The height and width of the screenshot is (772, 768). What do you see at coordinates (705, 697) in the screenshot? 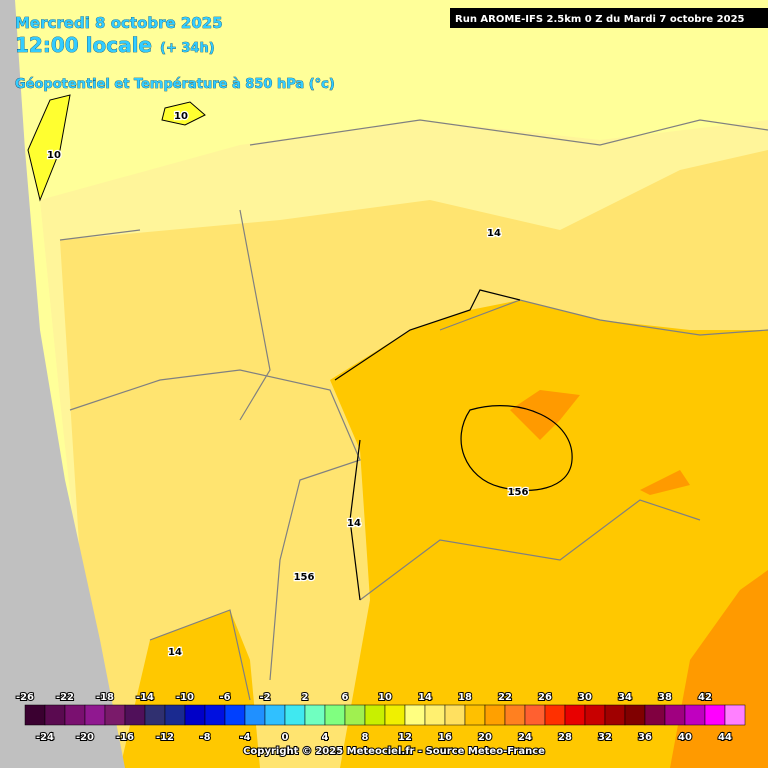
I see `legend-label: 42` at bounding box center [705, 697].